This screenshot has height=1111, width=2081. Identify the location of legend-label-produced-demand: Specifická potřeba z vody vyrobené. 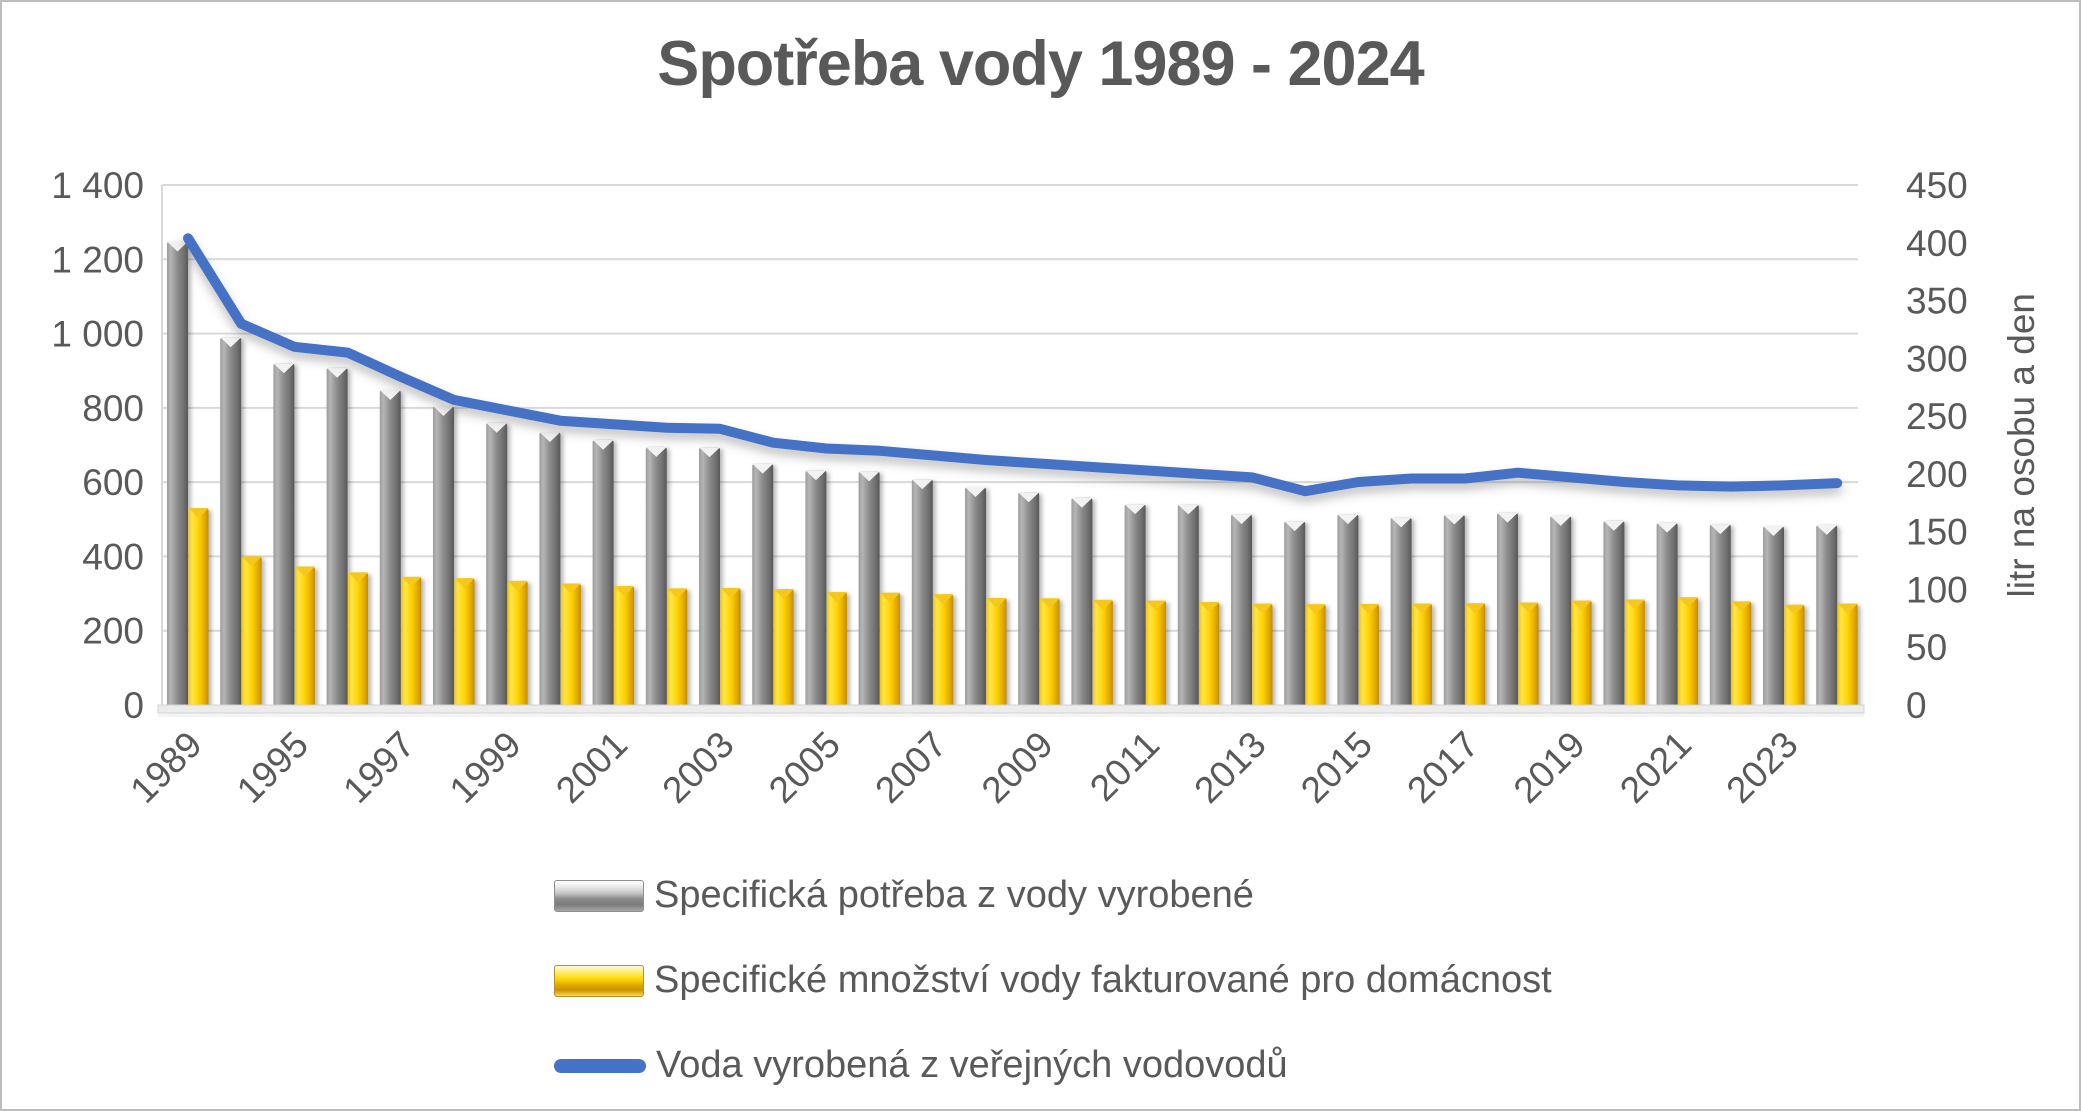
(954, 895).